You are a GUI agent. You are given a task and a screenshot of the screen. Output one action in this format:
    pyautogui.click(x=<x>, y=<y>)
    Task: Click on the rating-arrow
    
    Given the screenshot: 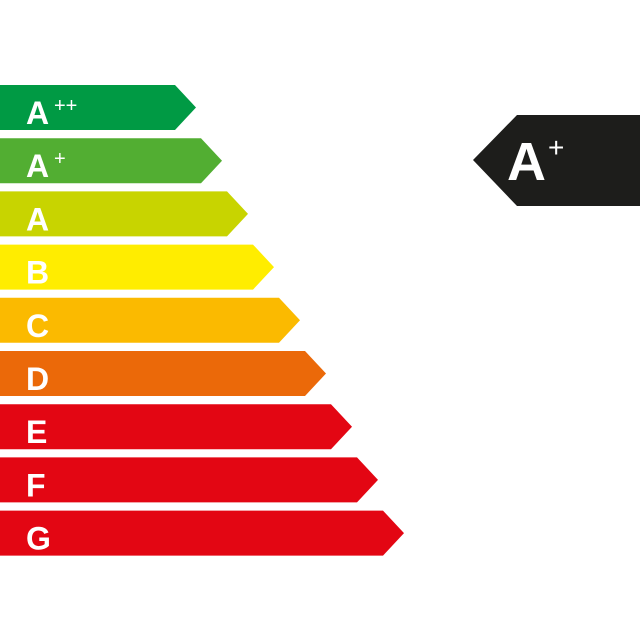 What is the action you would take?
    pyautogui.click(x=556, y=160)
    